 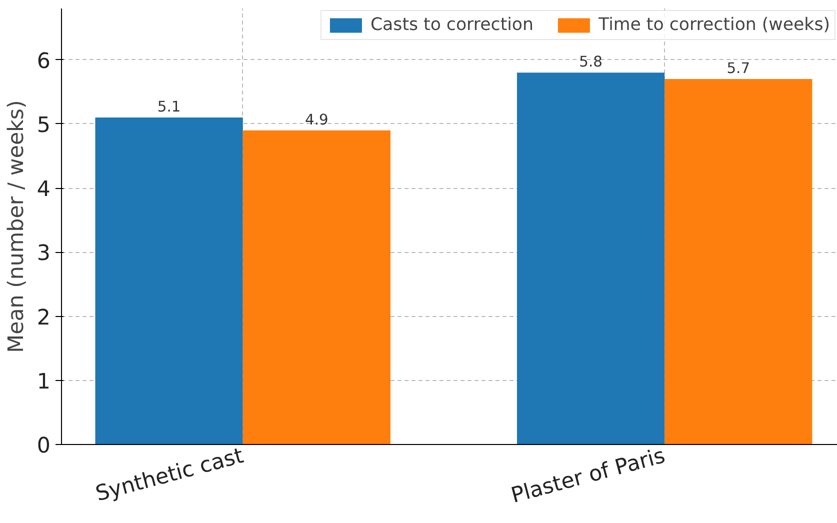 I want to click on data-label: 4.9, so click(x=316, y=119).